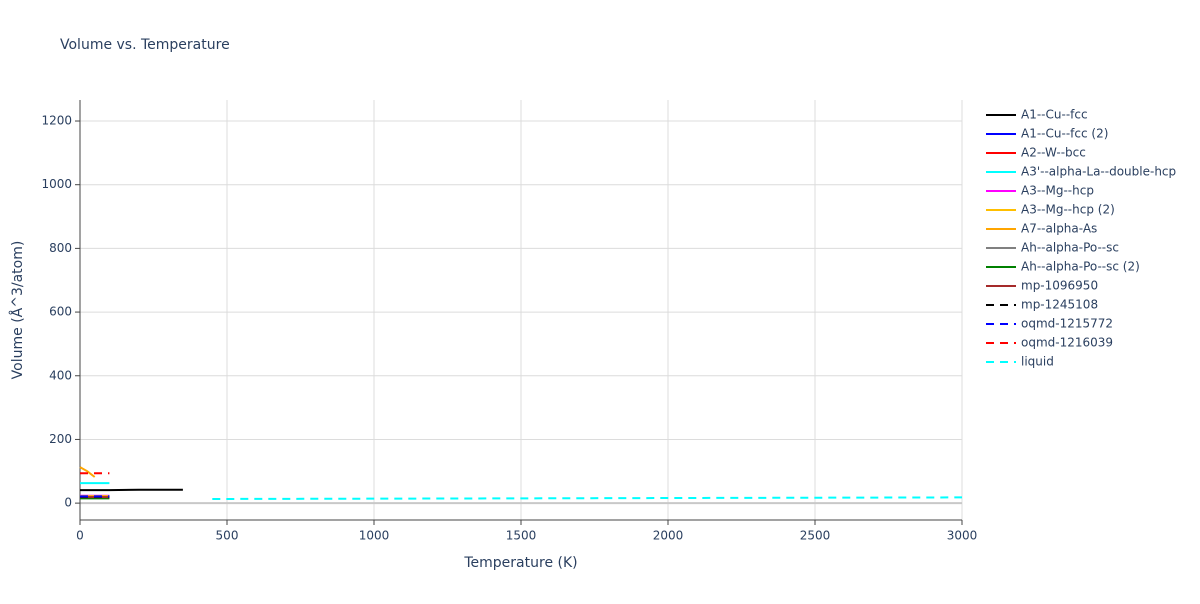 Image resolution: width=1200 pixels, height=604 pixels. What do you see at coordinates (1098, 172) in the screenshot?
I see `legend-label: A3'--alpha-La--double-hcp` at bounding box center [1098, 172].